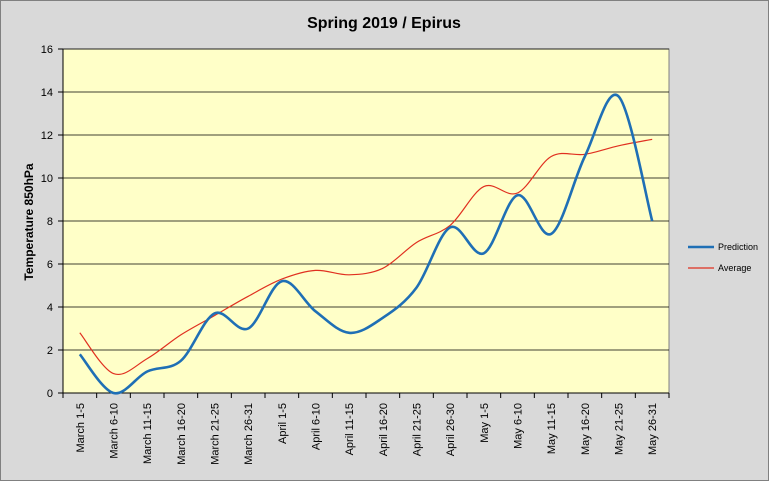 Image resolution: width=769 pixels, height=481 pixels. Describe the element at coordinates (148, 433) in the screenshot. I see `x-tick-label: March 11-15` at that location.